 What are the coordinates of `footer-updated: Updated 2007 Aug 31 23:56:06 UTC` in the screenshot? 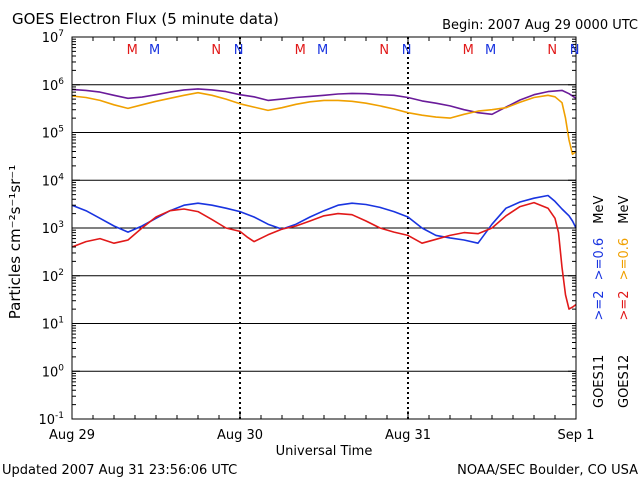 It's located at (119, 470).